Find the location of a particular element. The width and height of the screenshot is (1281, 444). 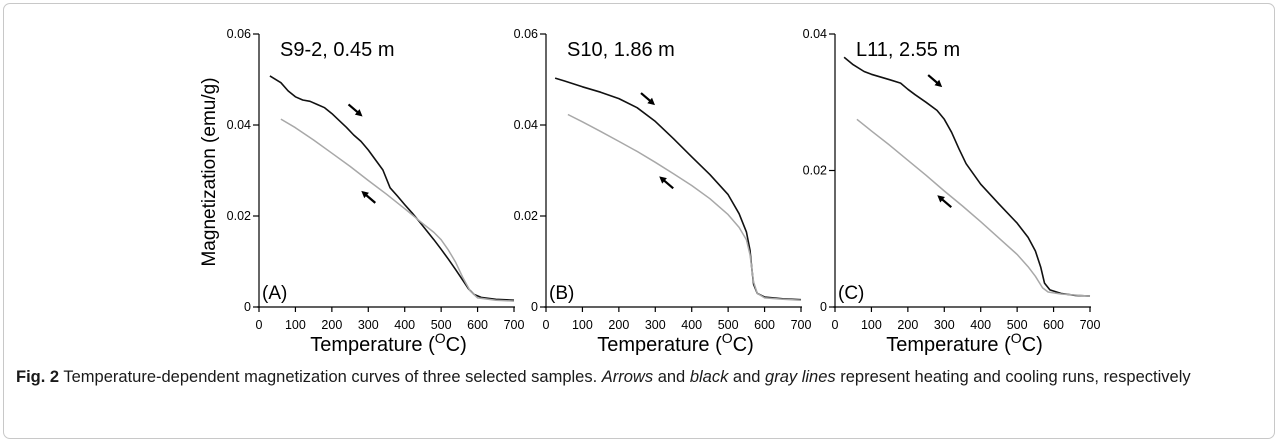

panel-label: (A) is located at coordinates (274, 293).